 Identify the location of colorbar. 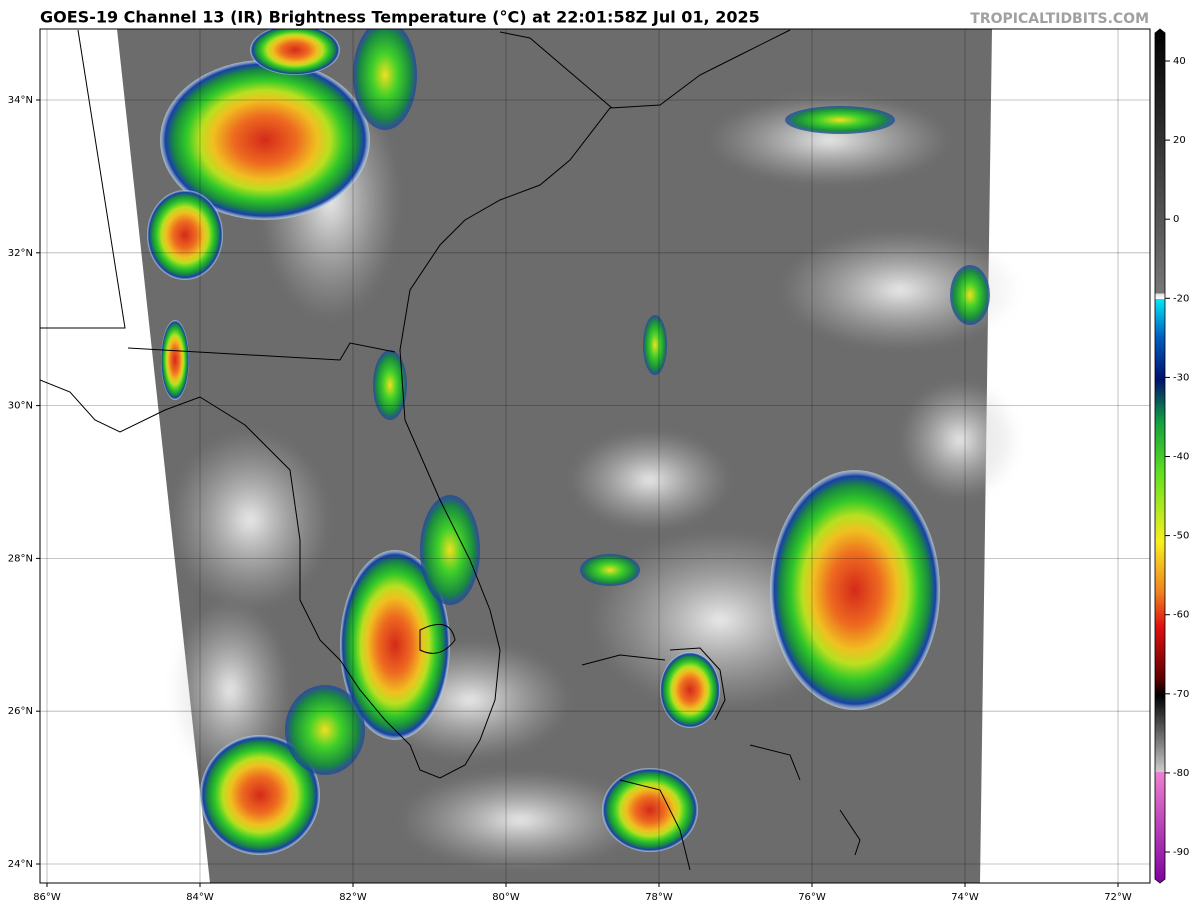
(1160, 456).